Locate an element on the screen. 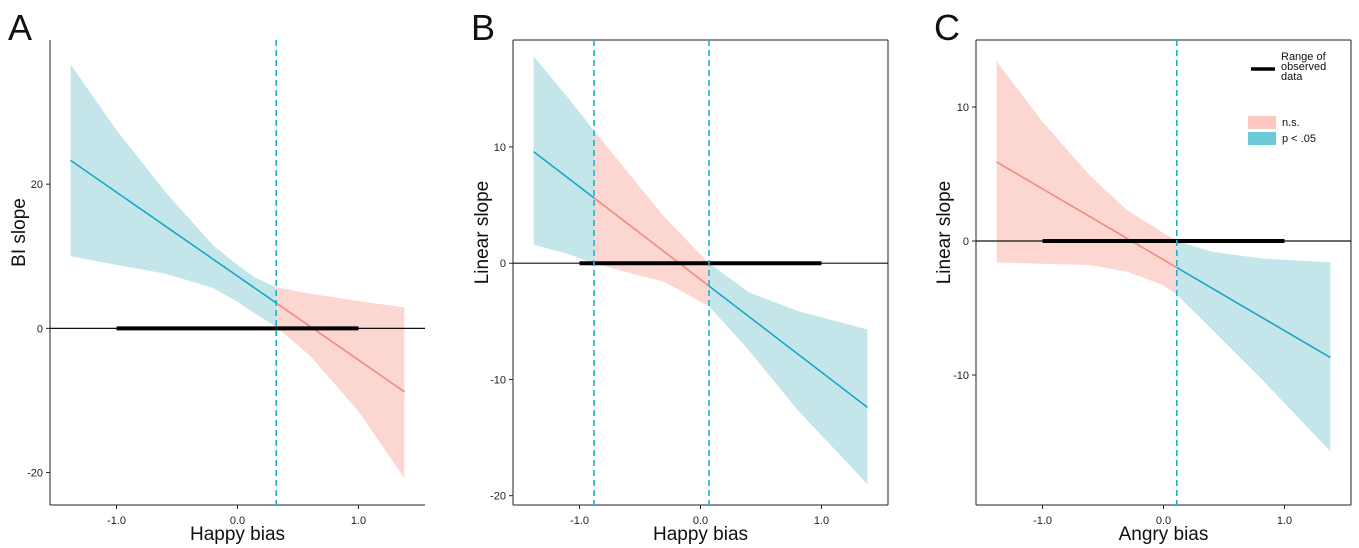  y-tick-label: 20 is located at coordinates (37, 185).